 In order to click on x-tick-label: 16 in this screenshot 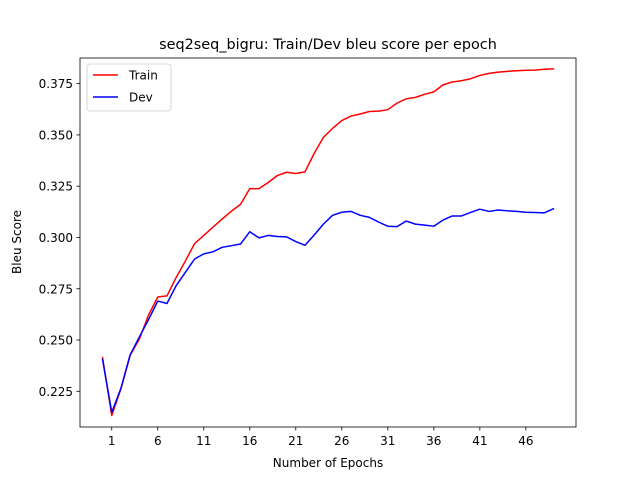, I will do `click(249, 441)`.